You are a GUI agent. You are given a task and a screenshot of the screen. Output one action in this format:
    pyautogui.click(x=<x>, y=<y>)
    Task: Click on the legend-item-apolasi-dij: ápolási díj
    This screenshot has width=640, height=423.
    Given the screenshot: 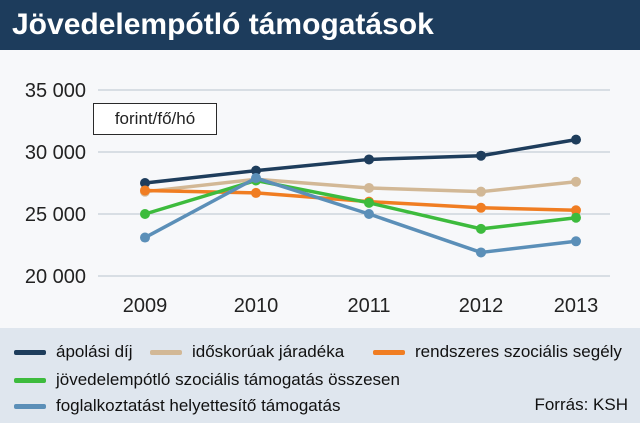 What is the action you would take?
    pyautogui.click(x=73, y=352)
    